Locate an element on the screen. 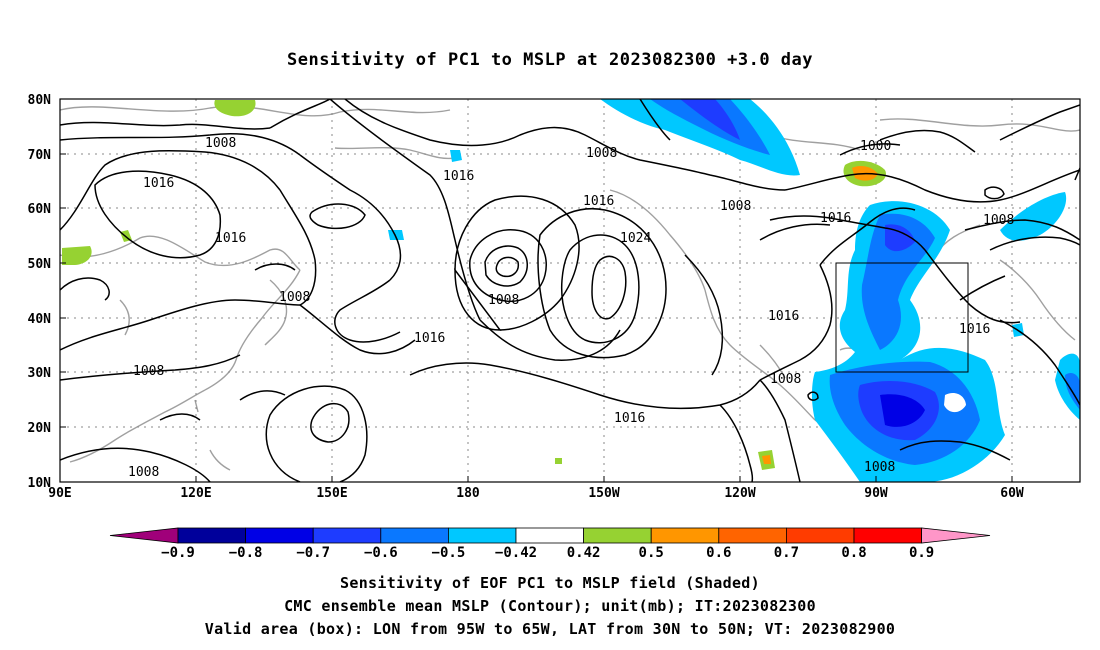  colorbar-label: −0.6 is located at coordinates (381, 553).